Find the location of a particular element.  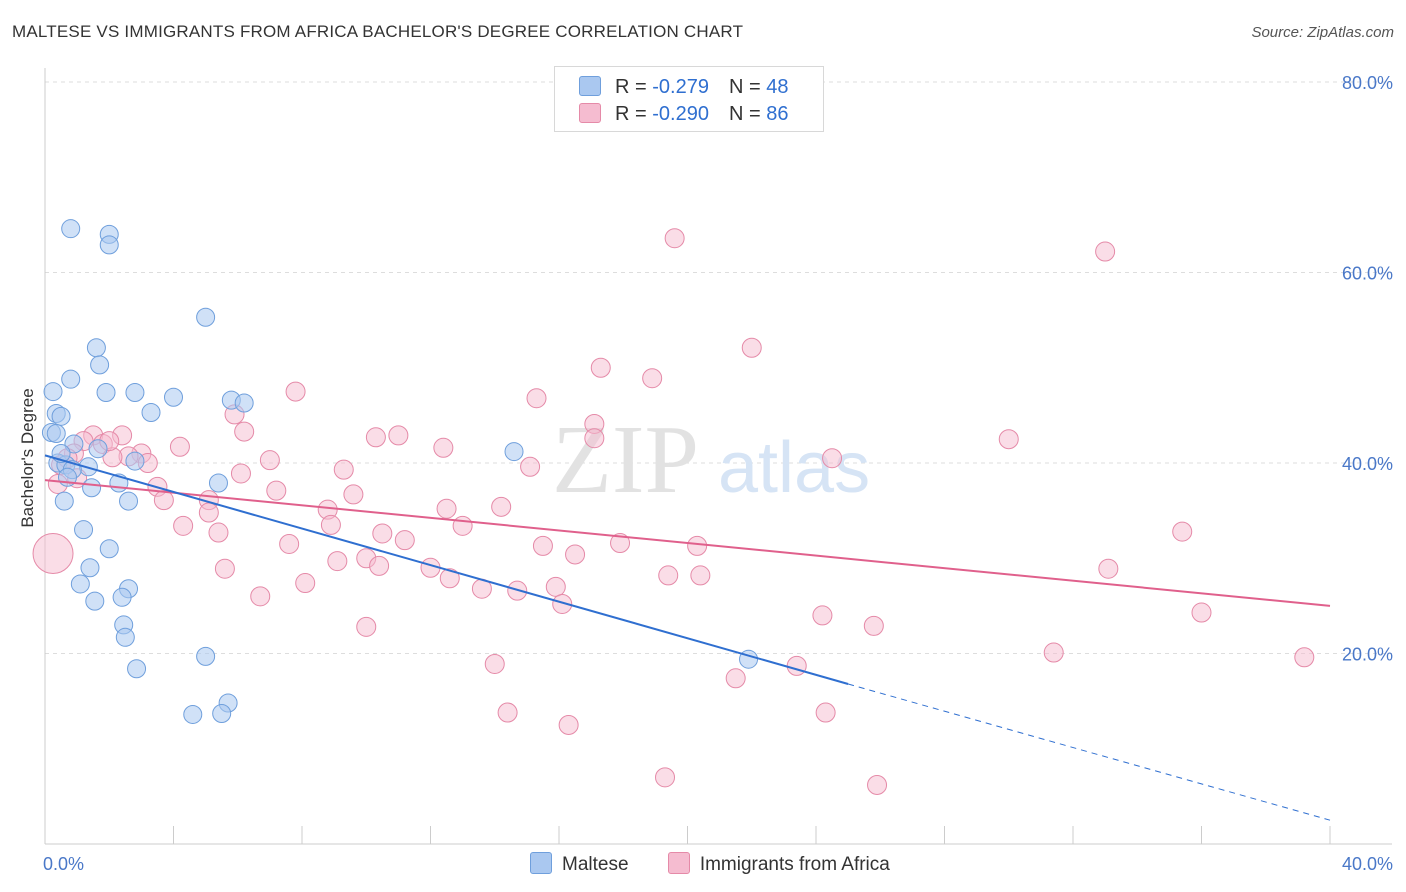

y-tick-label-1: 40.0% is located at coordinates (1367, 464).